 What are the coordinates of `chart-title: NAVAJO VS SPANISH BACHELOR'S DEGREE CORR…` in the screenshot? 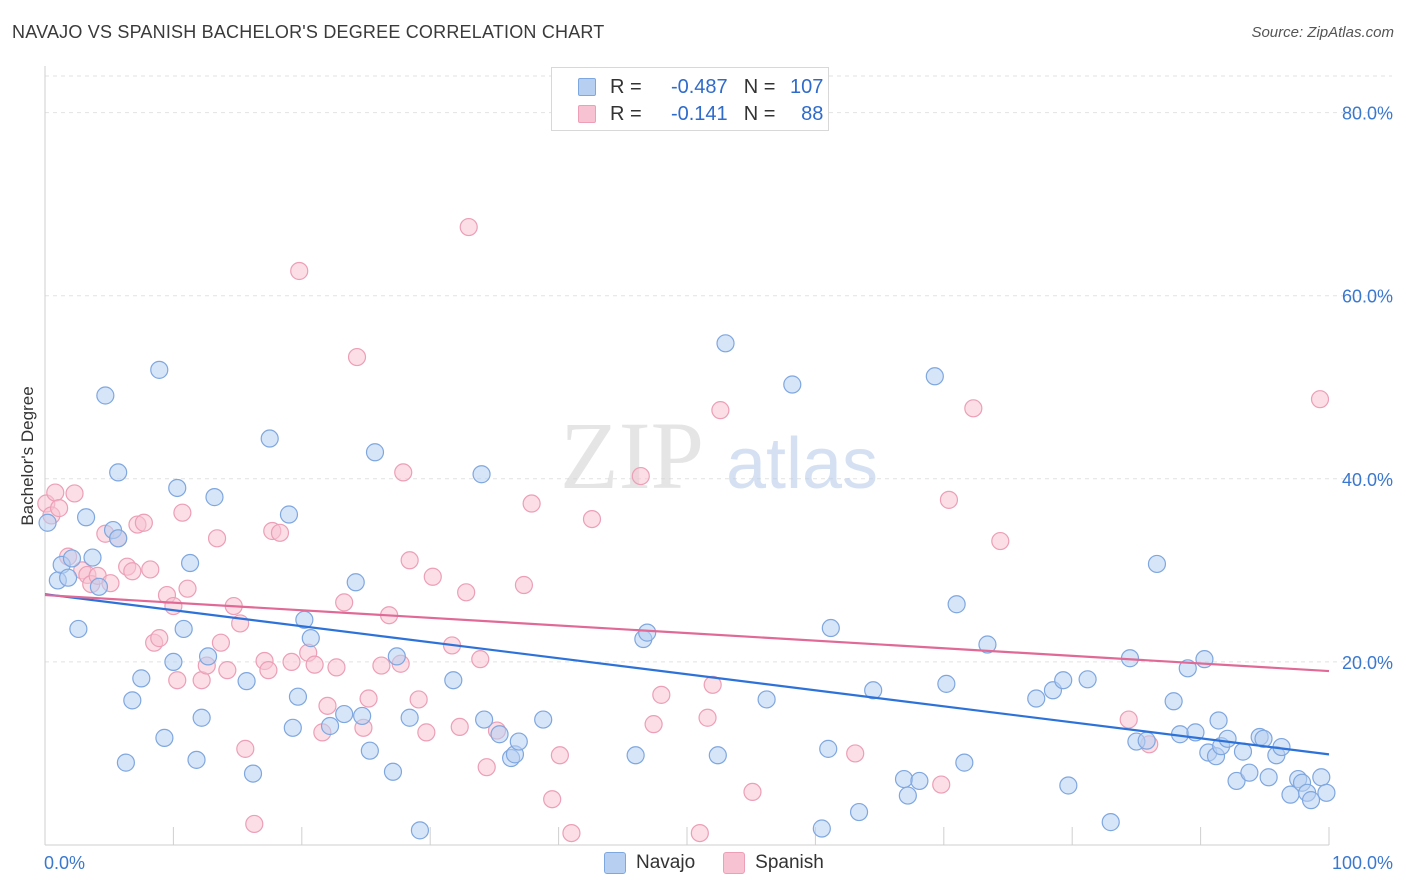 It's located at (308, 32).